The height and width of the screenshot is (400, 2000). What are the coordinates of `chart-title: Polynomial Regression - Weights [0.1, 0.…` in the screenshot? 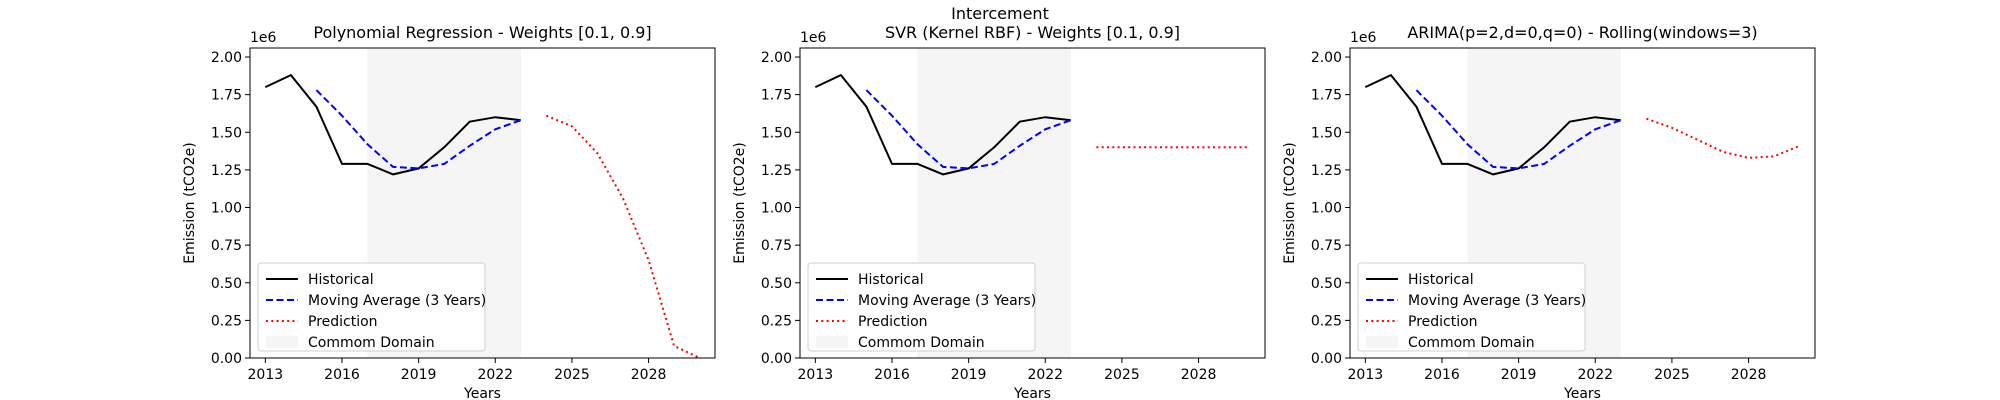 It's located at (482, 32).